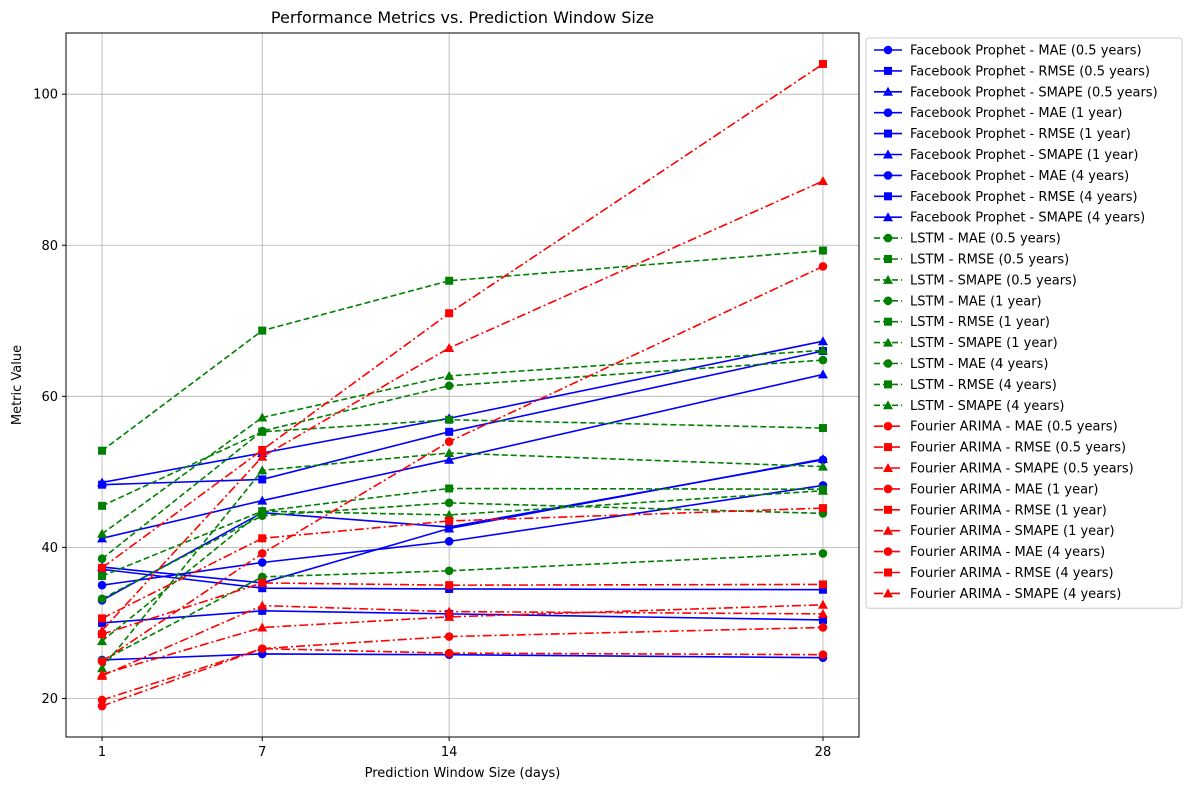 The image size is (1189, 790). I want to click on legend-label: LSTM - MAE (4 years), so click(979, 364).